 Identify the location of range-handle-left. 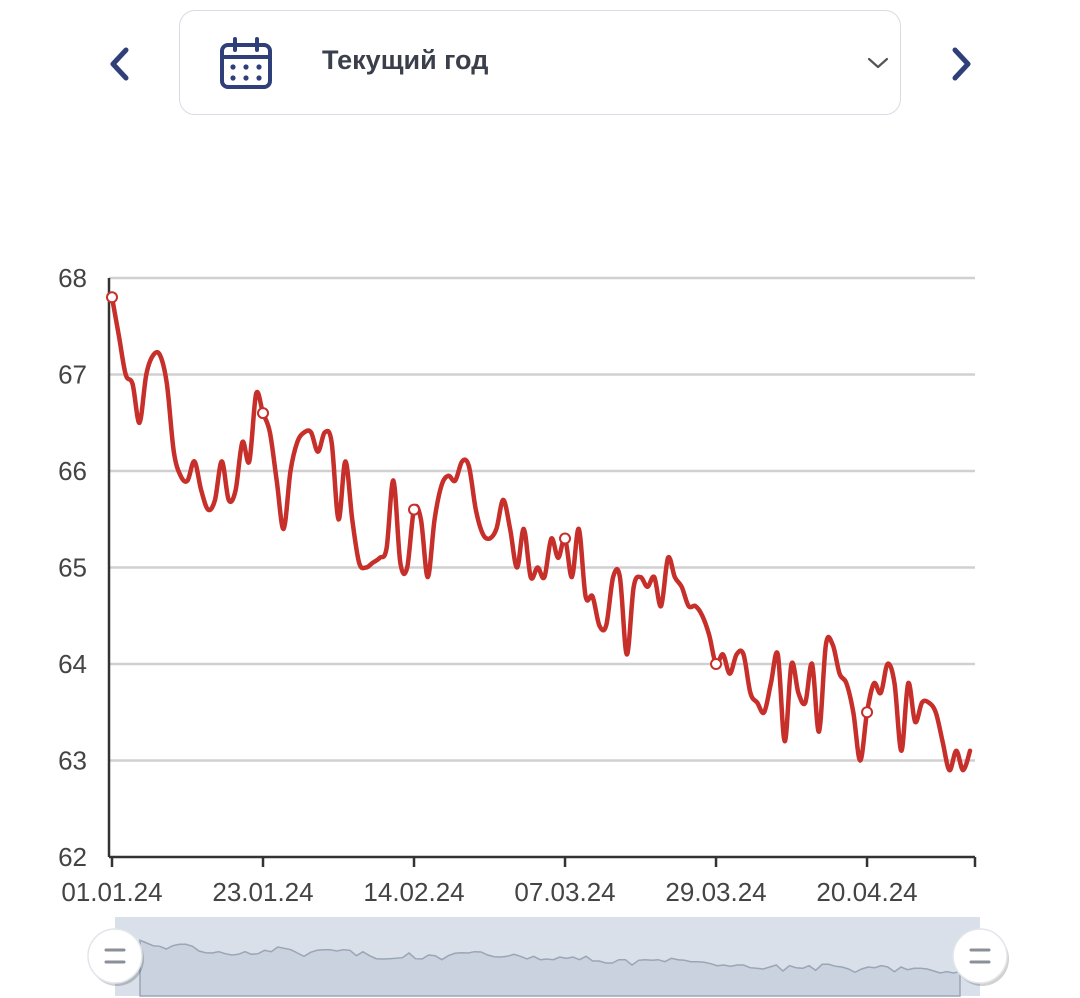
(115, 957).